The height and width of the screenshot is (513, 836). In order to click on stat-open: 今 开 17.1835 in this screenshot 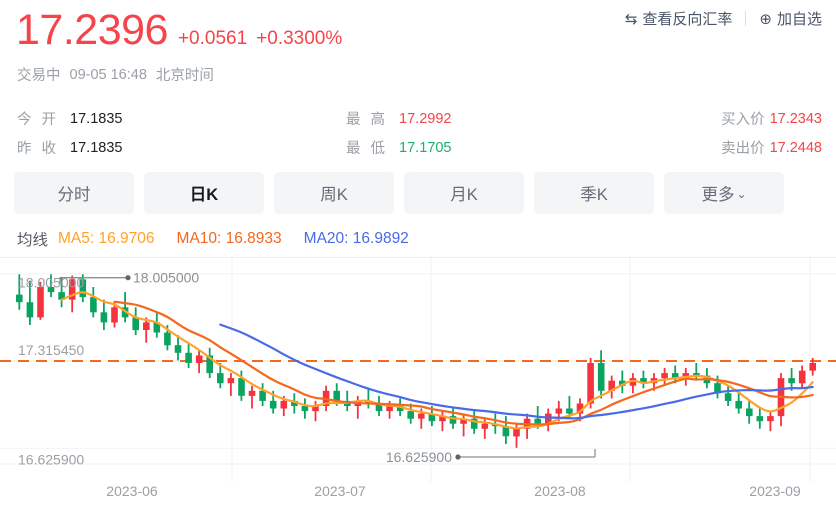, I will do `click(69, 118)`.